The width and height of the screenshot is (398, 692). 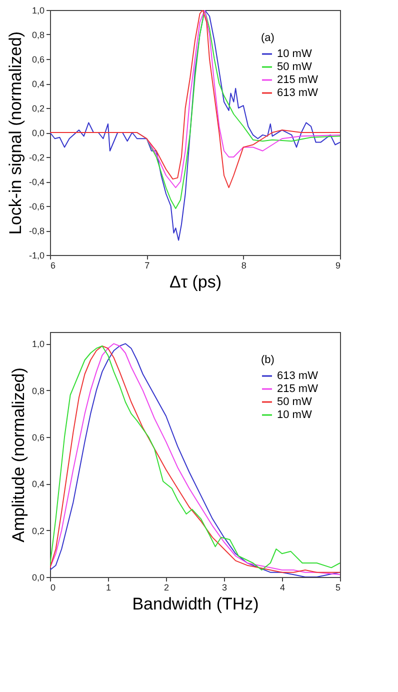 I want to click on x-axis-title: Δτ (ps), so click(x=195, y=282).